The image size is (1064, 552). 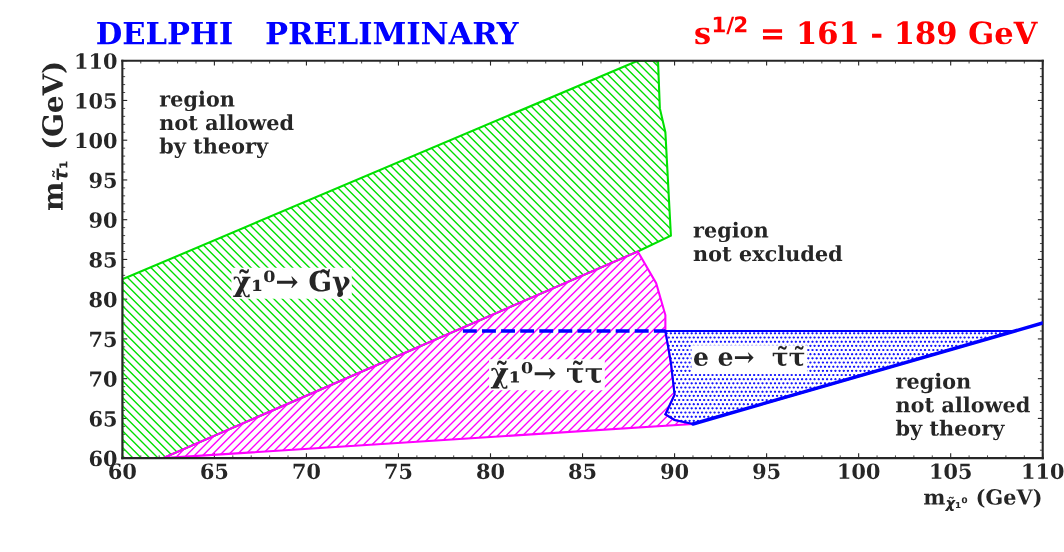 I want to click on y-axis-title: m$_{τ̃₁}$ (GeV), so click(x=54, y=137).